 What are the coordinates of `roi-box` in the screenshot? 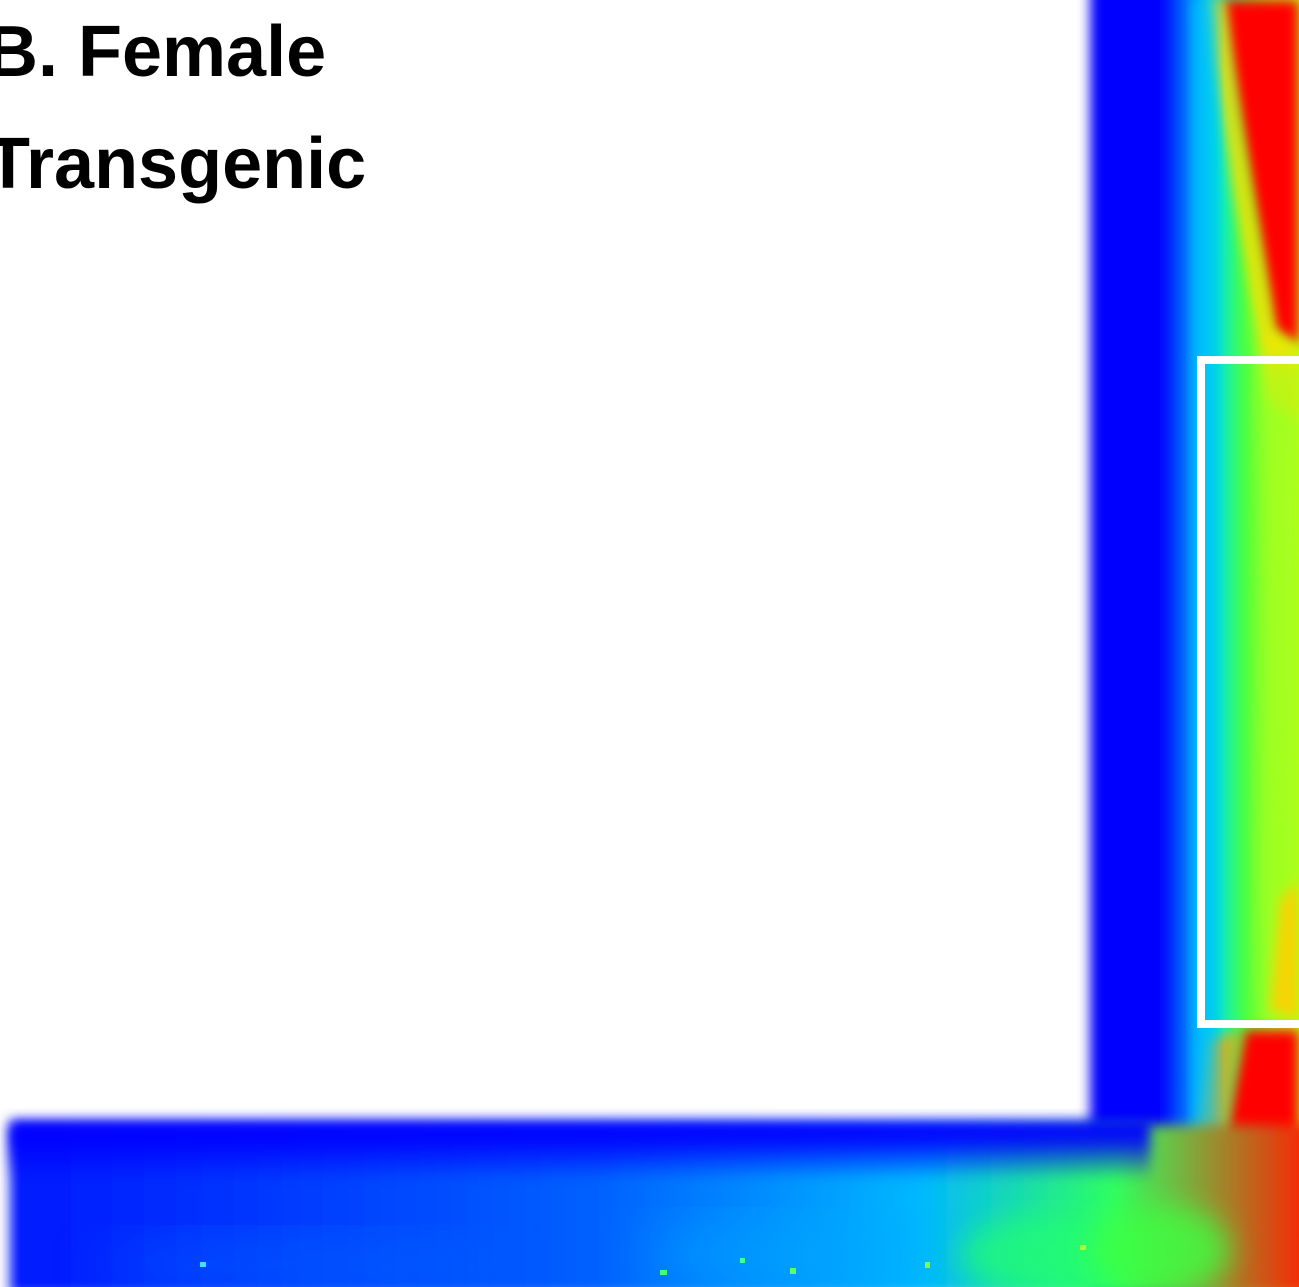 It's located at (1248, 692).